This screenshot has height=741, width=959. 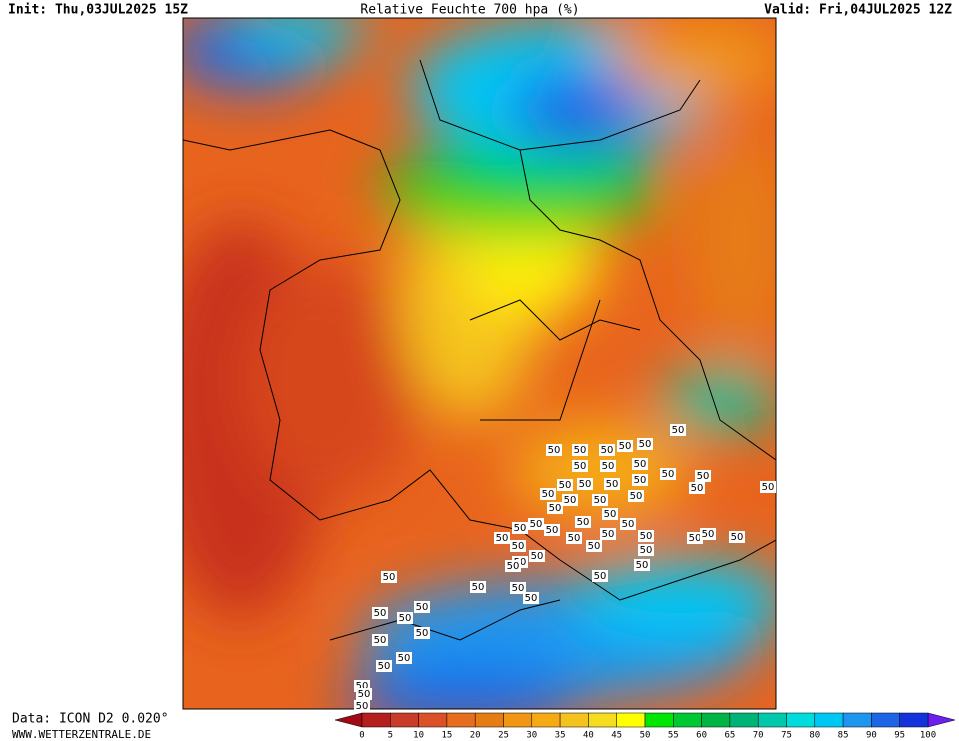 What do you see at coordinates (560, 736) in the screenshot?
I see `colorbar-tick-label: 35` at bounding box center [560, 736].